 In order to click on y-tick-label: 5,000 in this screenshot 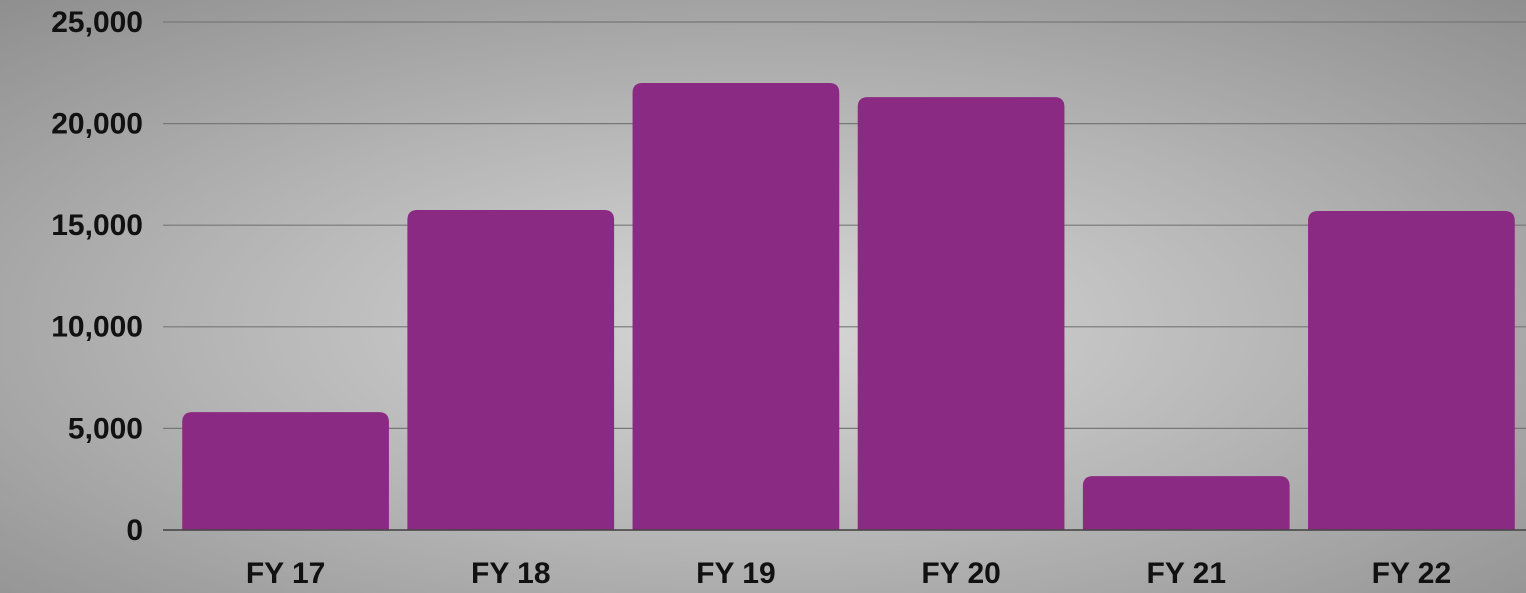, I will do `click(105, 428)`.